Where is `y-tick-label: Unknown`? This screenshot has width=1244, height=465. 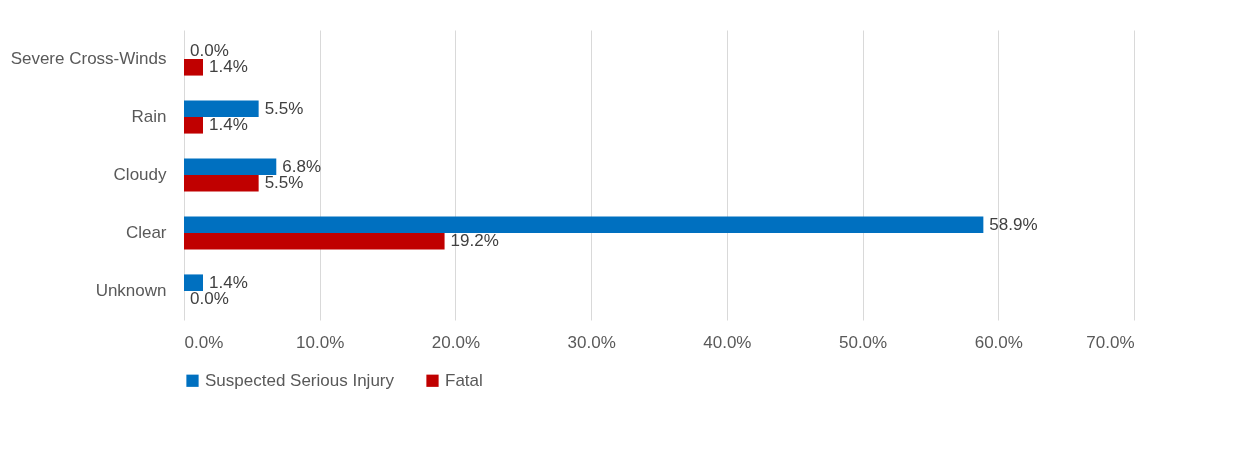 y-tick-label: Unknown is located at coordinates (131, 290).